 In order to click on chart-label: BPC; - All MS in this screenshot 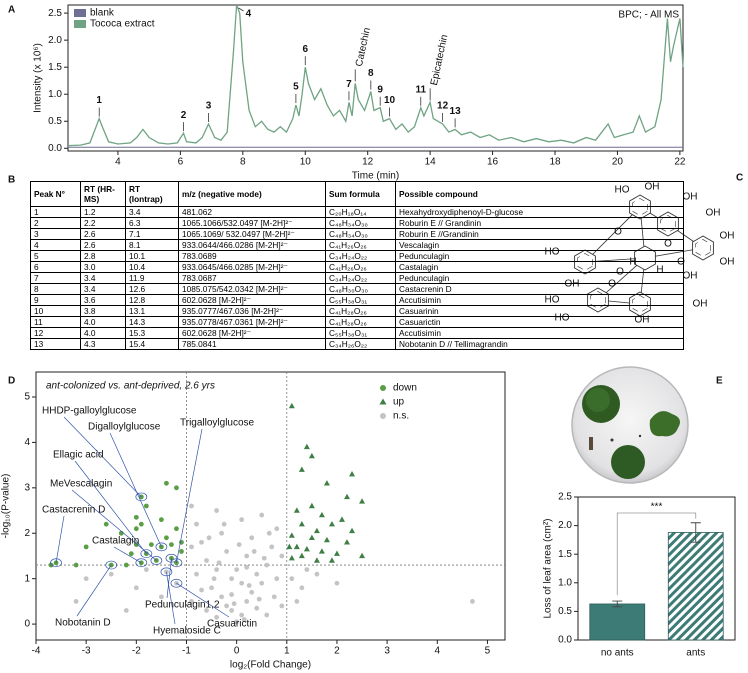, I will do `click(648, 15)`.